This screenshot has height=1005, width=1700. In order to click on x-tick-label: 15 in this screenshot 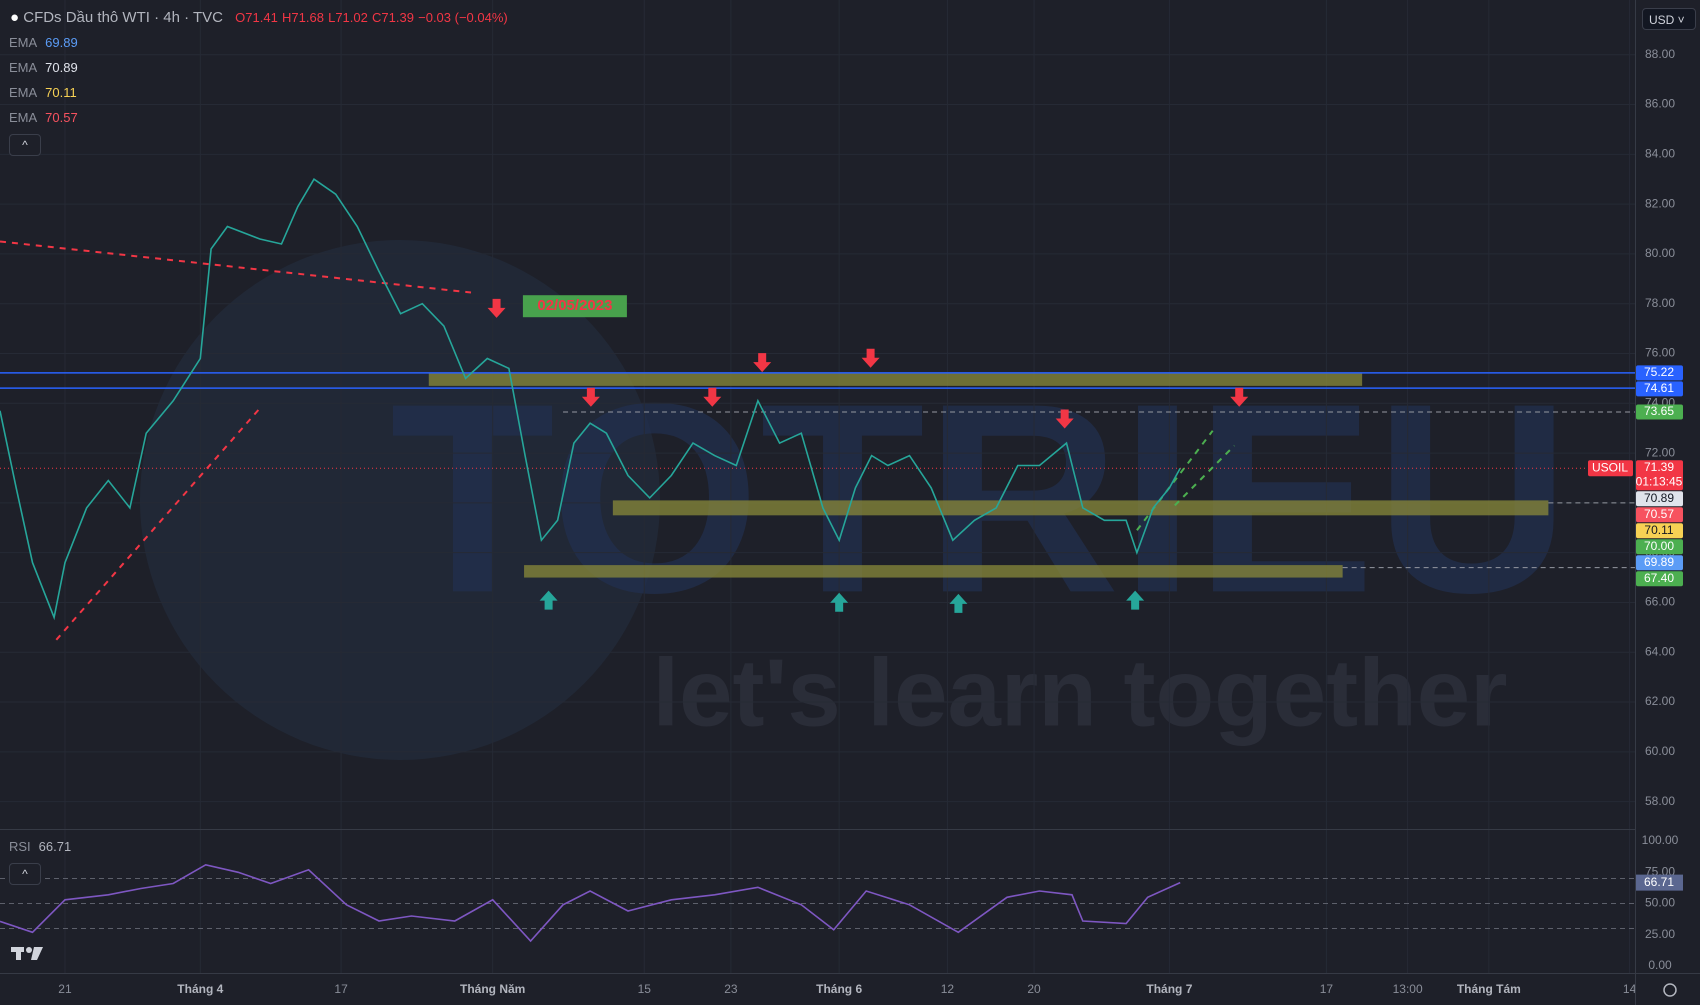, I will do `click(645, 989)`.